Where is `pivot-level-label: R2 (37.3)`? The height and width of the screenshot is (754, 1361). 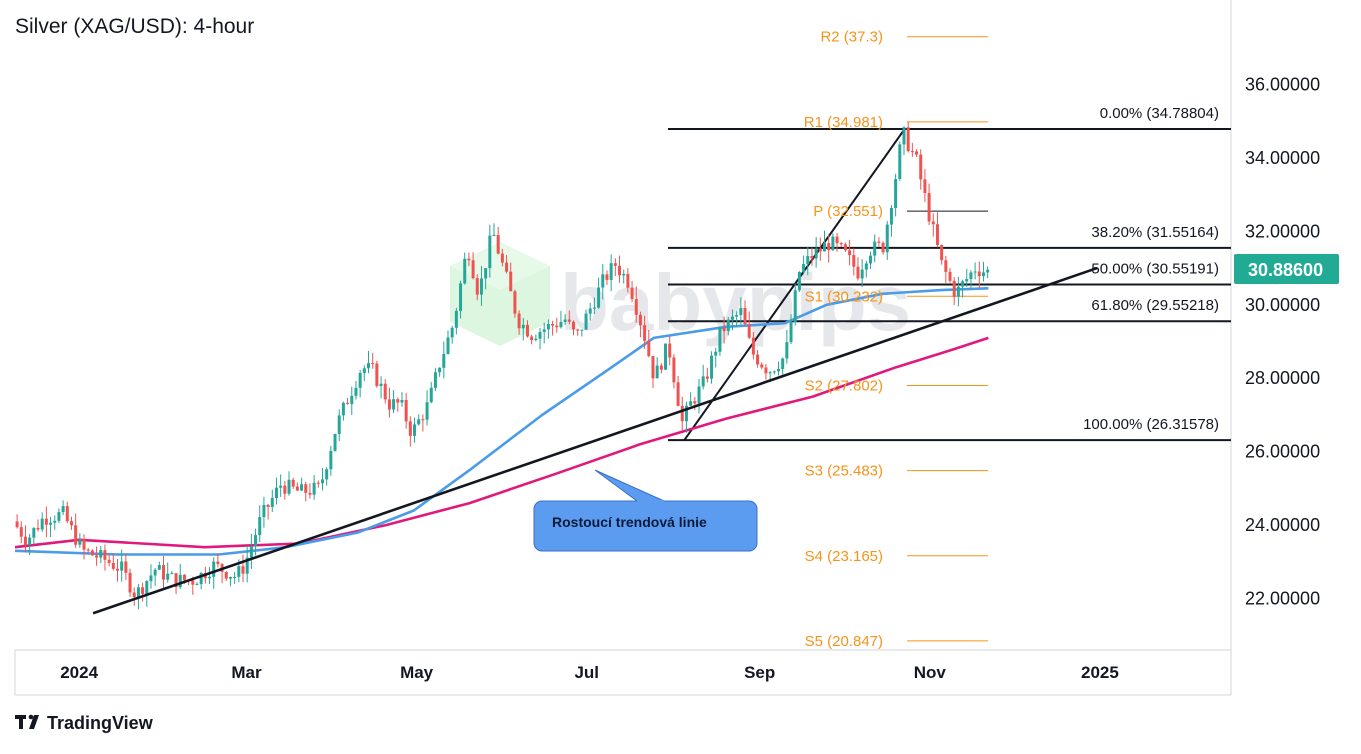
pivot-level-label: R2 (37.3) is located at coordinates (851, 37).